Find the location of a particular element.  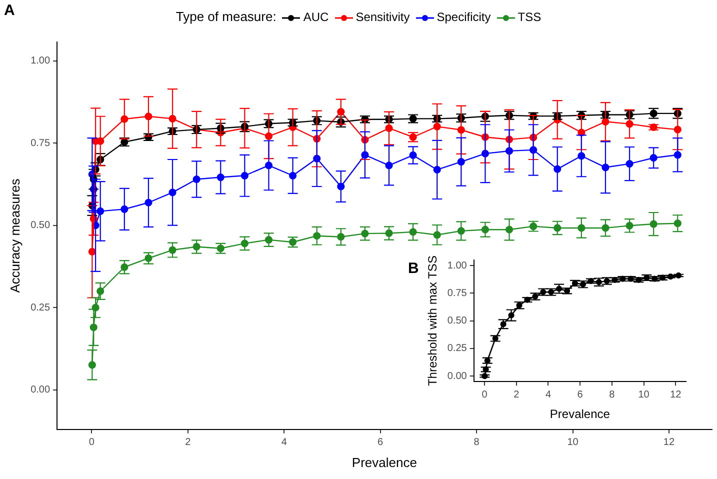

annotation: B is located at coordinates (413, 268).